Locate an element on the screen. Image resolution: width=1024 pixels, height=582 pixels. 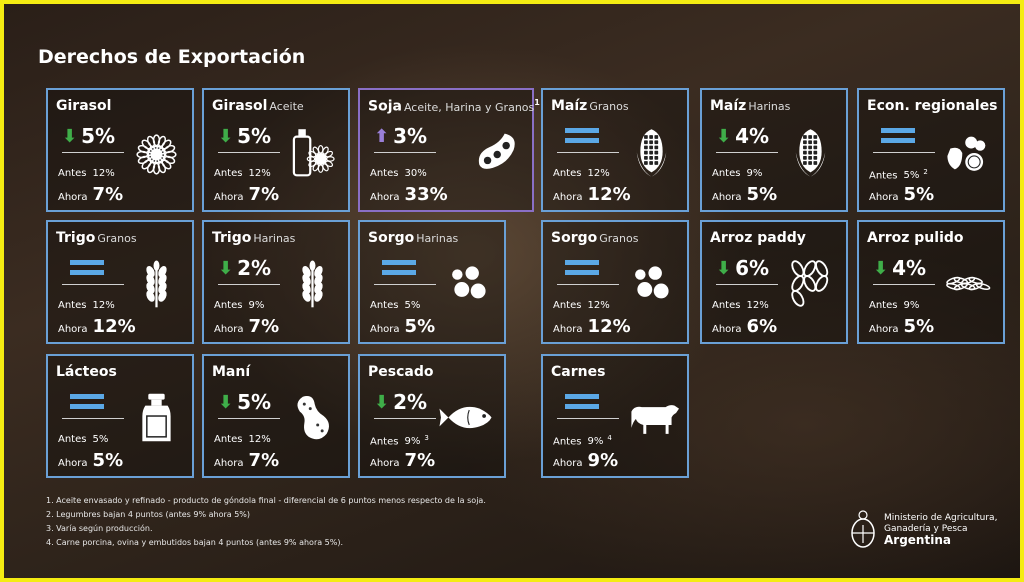
before-row: Antes 9% 4 is located at coordinates (582, 440).